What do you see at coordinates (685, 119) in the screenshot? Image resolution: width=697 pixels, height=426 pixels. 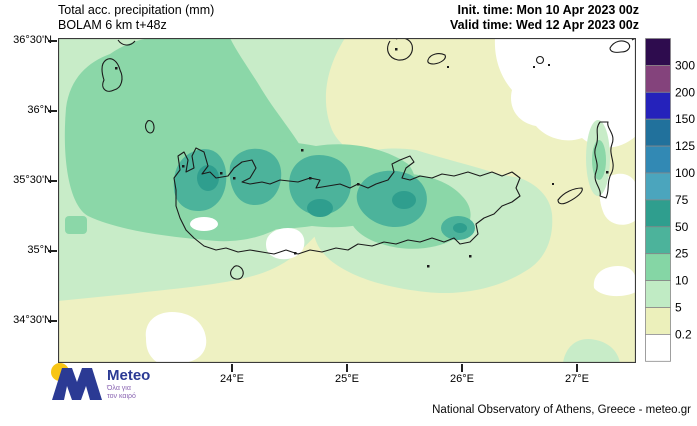 I see `colorbar-label: 150` at bounding box center [685, 119].